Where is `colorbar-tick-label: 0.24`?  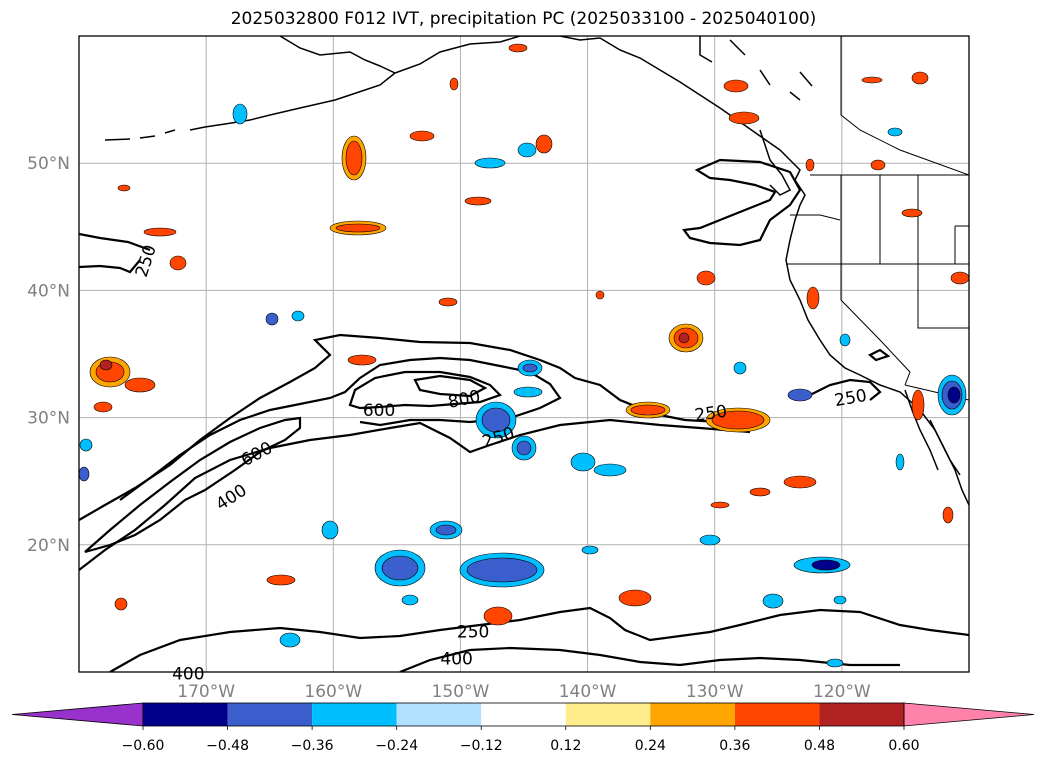
colorbar-tick-label: 0.24 is located at coordinates (650, 746).